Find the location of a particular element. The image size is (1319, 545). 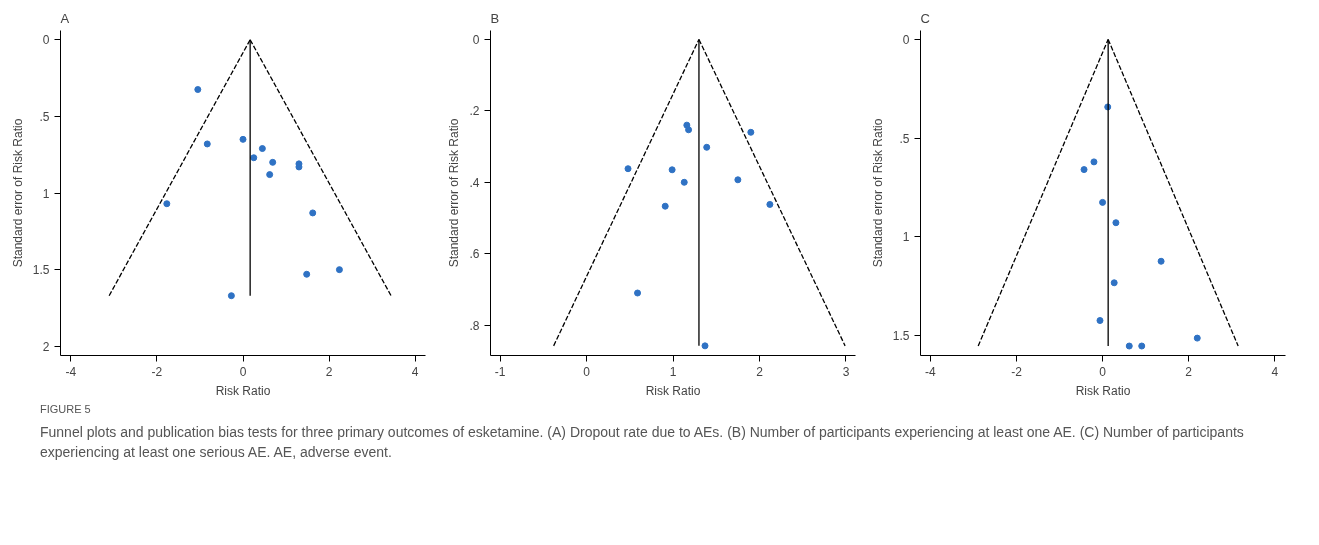

x-tick-label: 1 is located at coordinates (673, 371).